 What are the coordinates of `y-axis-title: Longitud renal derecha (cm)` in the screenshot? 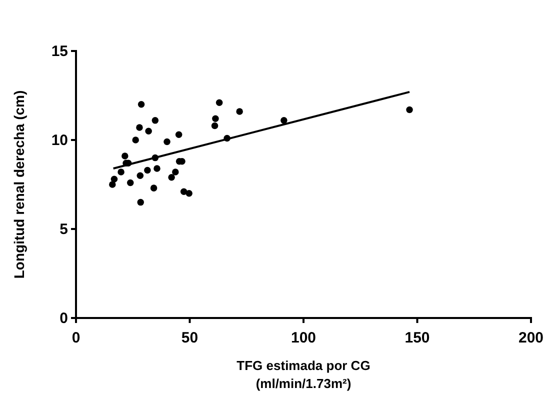 It's located at (19, 184).